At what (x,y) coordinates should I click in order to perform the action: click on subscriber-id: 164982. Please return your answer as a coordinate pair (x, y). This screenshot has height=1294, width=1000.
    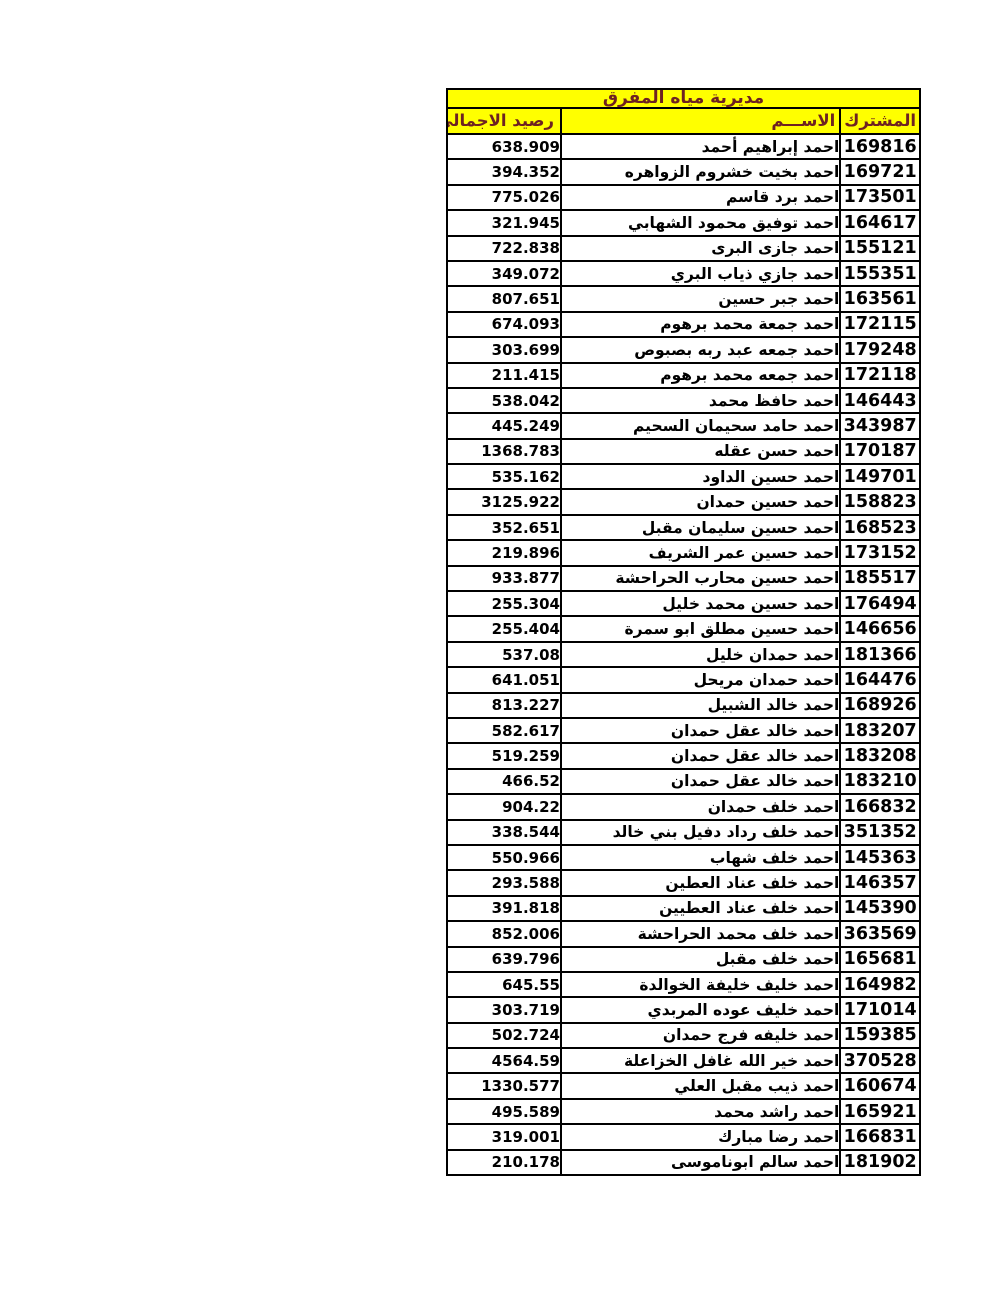
    Looking at the image, I should click on (880, 984).